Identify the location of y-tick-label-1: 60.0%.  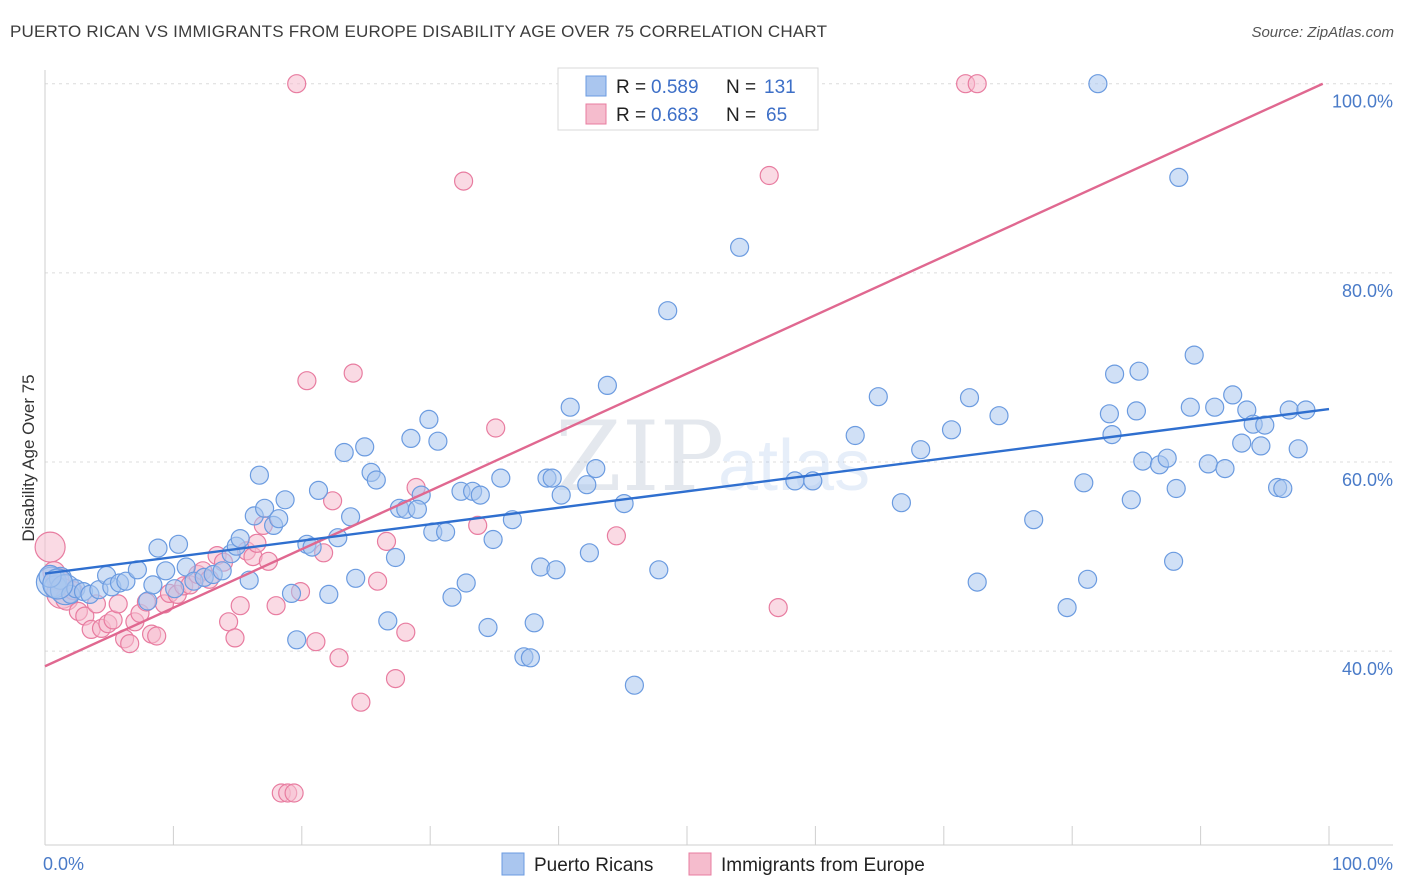
(1367, 480).